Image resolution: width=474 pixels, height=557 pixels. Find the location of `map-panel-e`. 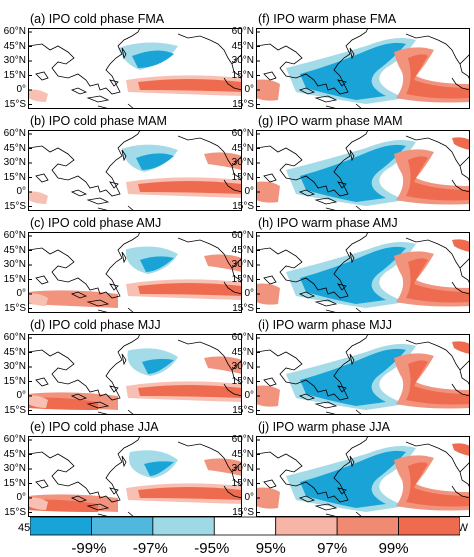

map-panel-e is located at coordinates (135, 476).